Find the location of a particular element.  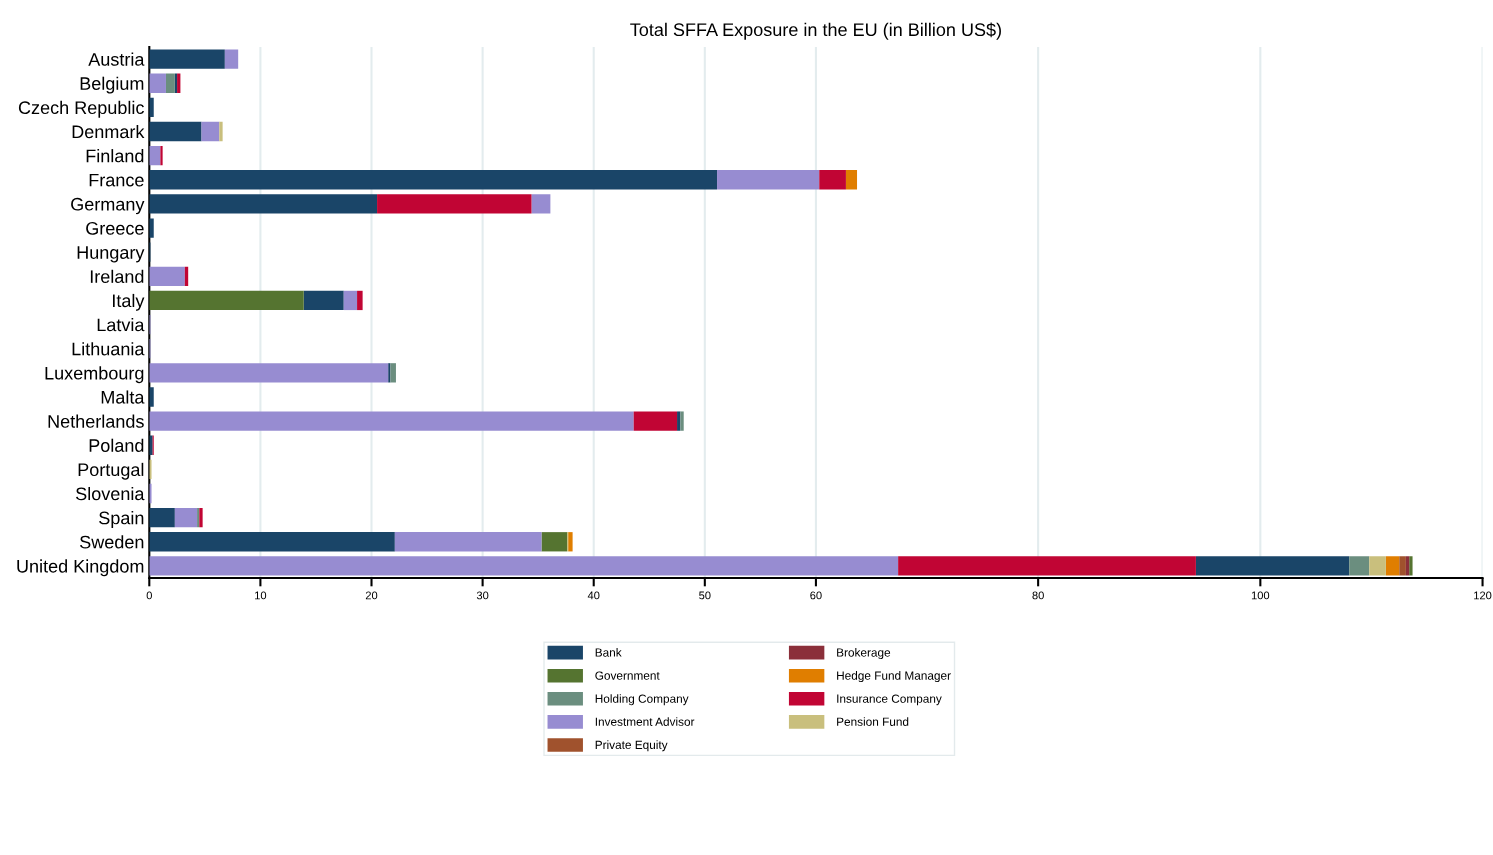

y-tick-label: Czech Republic is located at coordinates (81, 109).